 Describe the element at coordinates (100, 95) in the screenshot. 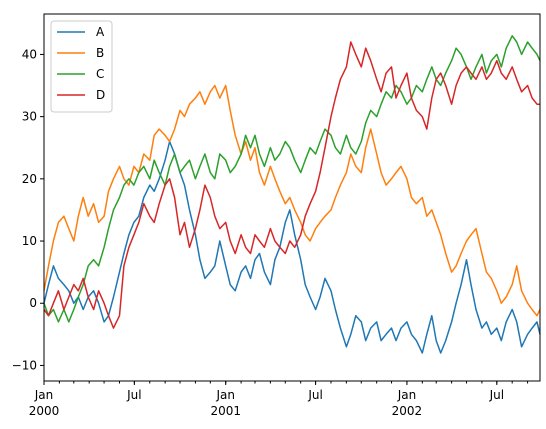

I see `legend-label-d: D` at that location.